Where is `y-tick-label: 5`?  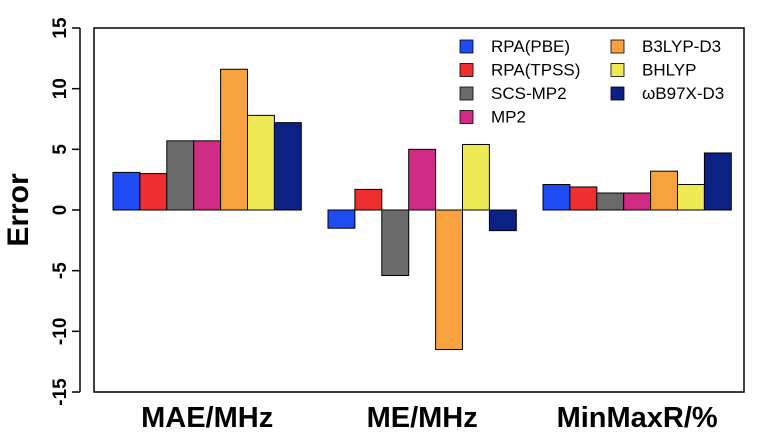 y-tick-label: 5 is located at coordinates (60, 149).